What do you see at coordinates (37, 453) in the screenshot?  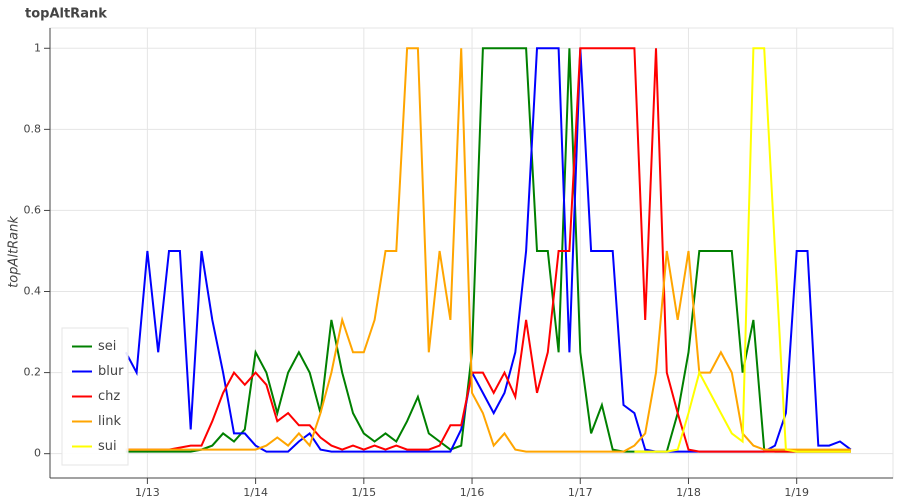 I see `y-tick-label: 0` at bounding box center [37, 453].